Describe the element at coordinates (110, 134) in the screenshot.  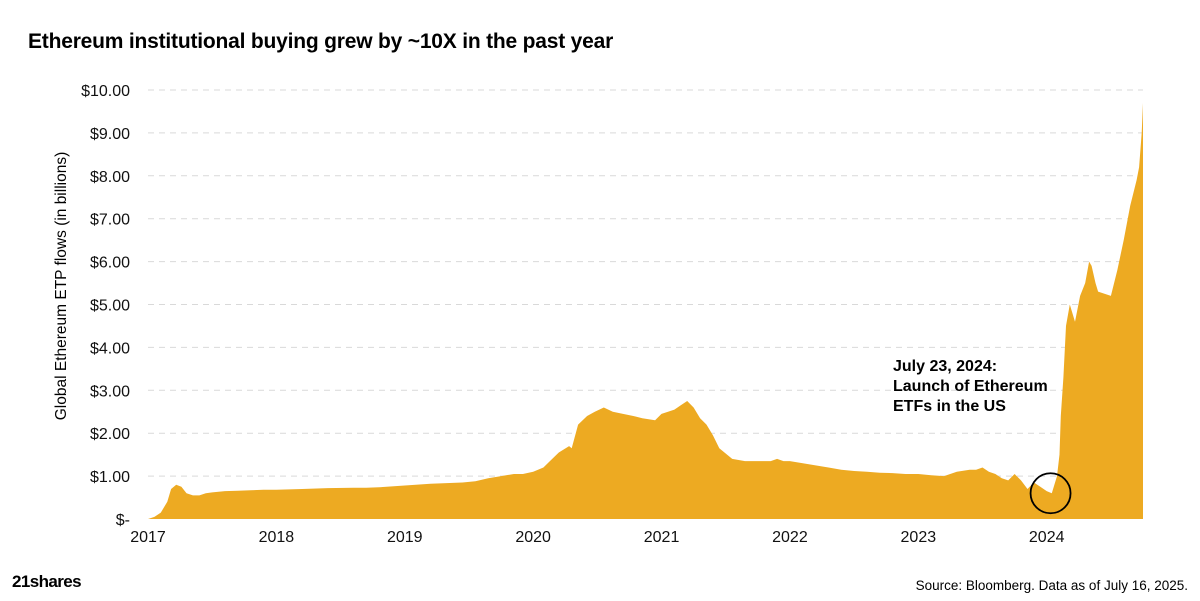
I see `y-tick-label: $9.00` at that location.